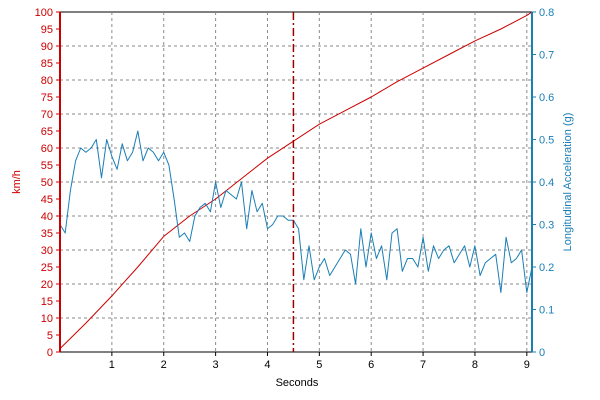 This screenshot has height=400, width=600. I want to click on left-tick-label: 10, so click(47, 319).